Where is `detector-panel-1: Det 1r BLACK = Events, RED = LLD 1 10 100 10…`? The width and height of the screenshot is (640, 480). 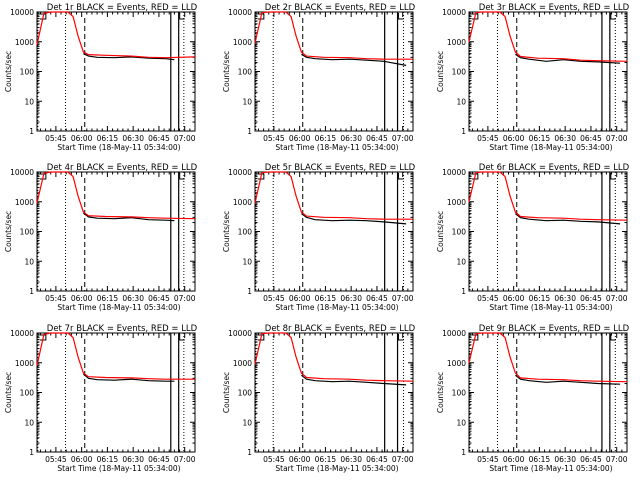 detector-panel-1: Det 1r BLACK = Events, RED = LLD 1 10 100 10… is located at coordinates (101, 77).